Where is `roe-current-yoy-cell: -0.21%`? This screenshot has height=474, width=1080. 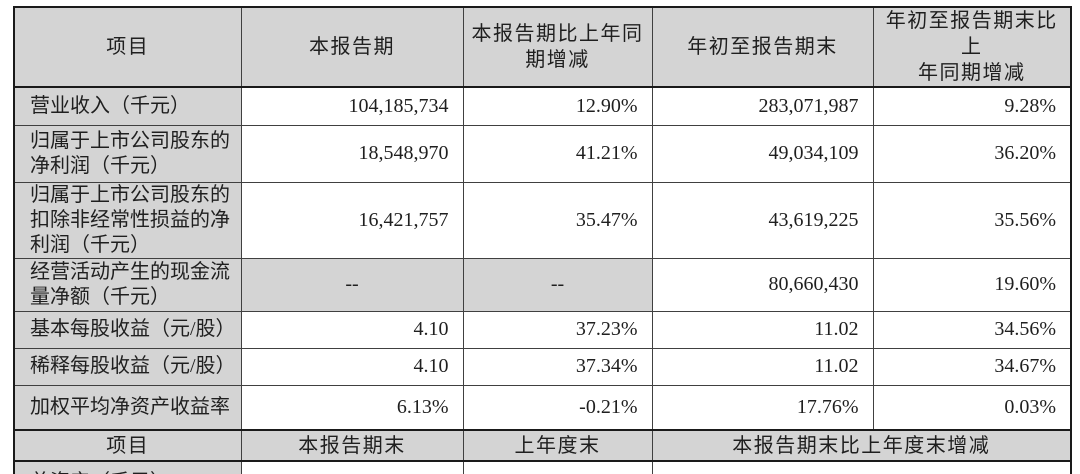
roe-current-yoy-cell: -0.21% is located at coordinates (557, 407).